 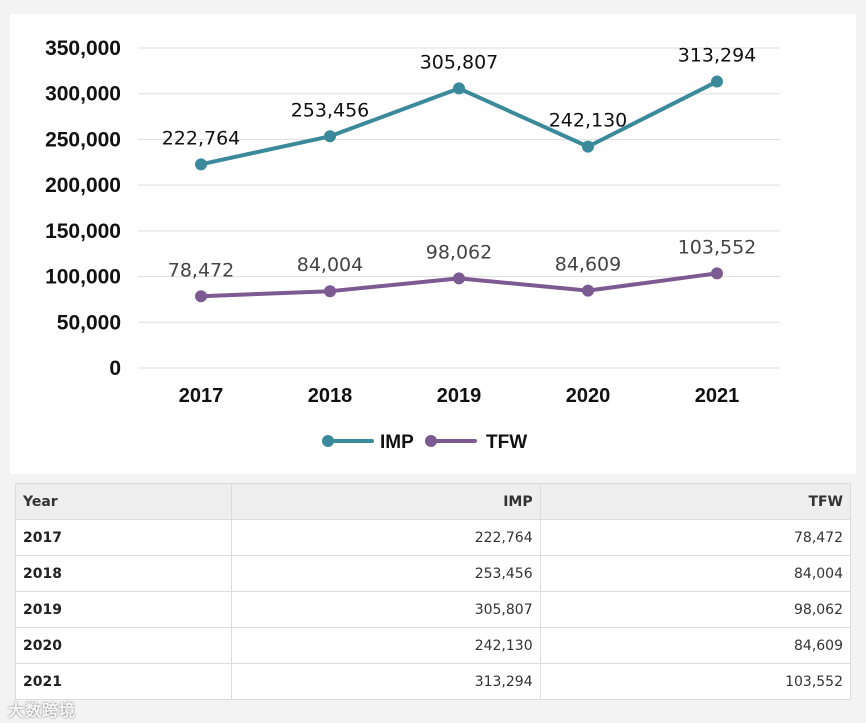 I want to click on tfw-cell: 103,552, so click(x=695, y=681).